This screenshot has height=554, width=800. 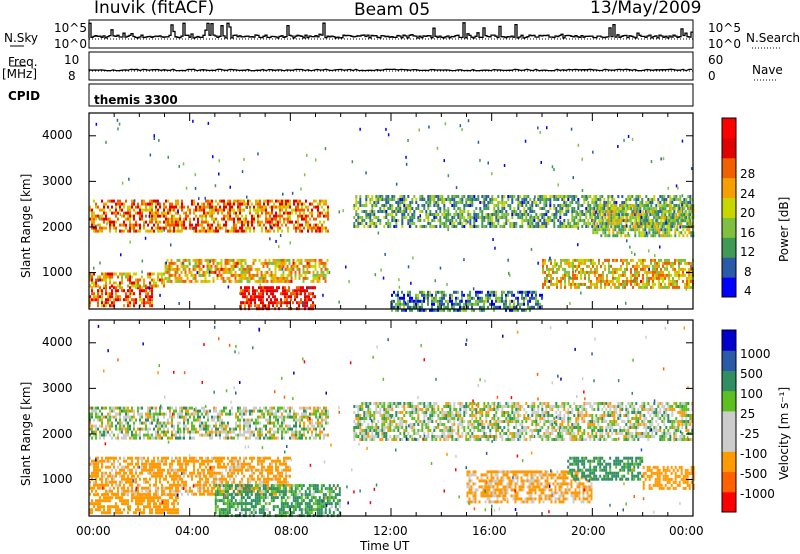 What do you see at coordinates (57, 227) in the screenshot?
I see `power-ytick-2000: 2000` at bounding box center [57, 227].